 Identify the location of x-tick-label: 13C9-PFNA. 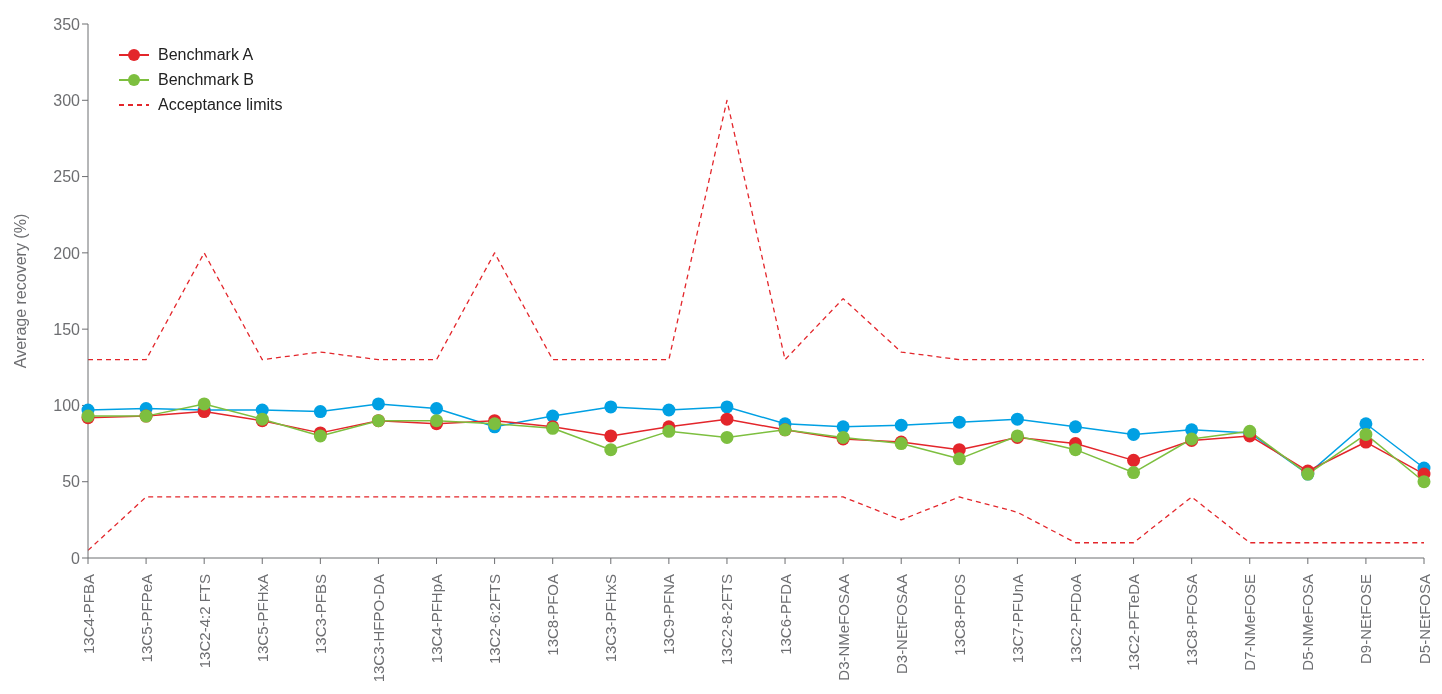
(669, 614).